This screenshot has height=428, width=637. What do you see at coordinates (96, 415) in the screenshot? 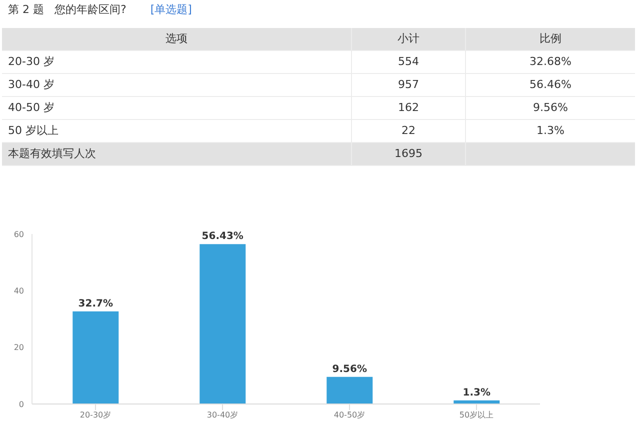
I see `x-tick-label: 20-30岁` at bounding box center [96, 415].